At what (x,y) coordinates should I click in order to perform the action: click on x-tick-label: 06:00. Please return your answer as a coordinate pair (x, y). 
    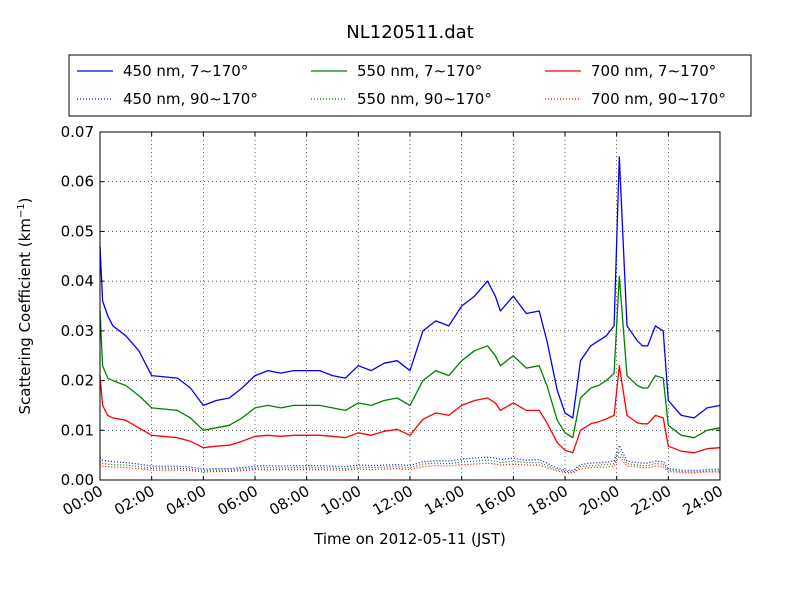
    Looking at the image, I should click on (238, 500).